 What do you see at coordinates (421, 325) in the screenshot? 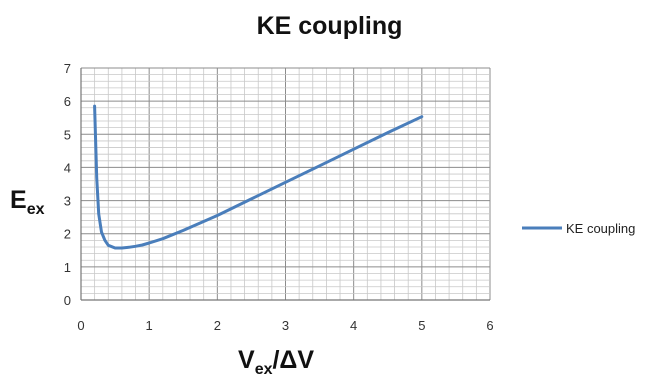
I see `x-tick-label: 5` at bounding box center [421, 325].